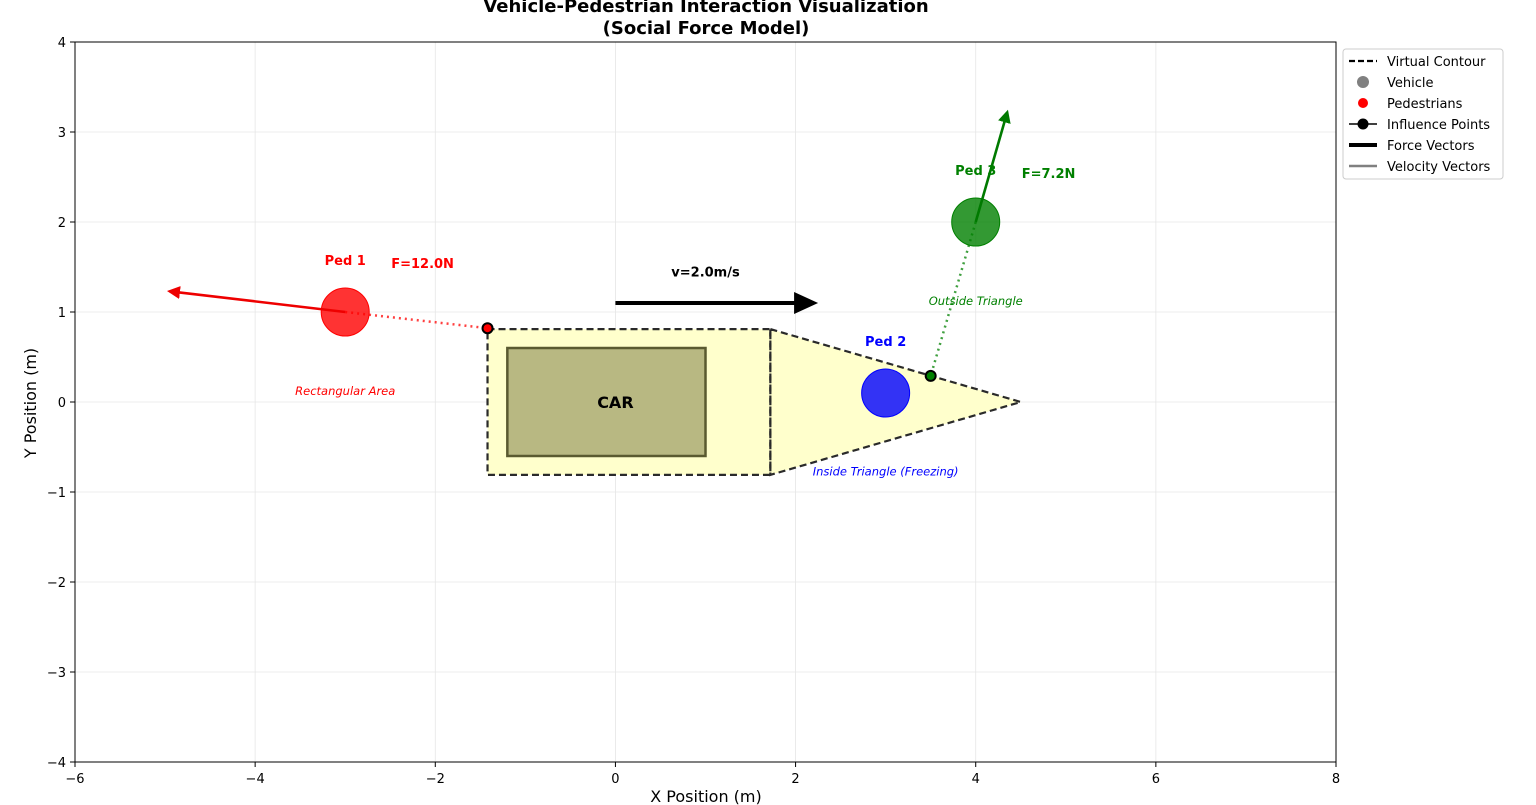  What do you see at coordinates (885, 342) in the screenshot?
I see `pedestrian-label-2: Ped 2` at bounding box center [885, 342].